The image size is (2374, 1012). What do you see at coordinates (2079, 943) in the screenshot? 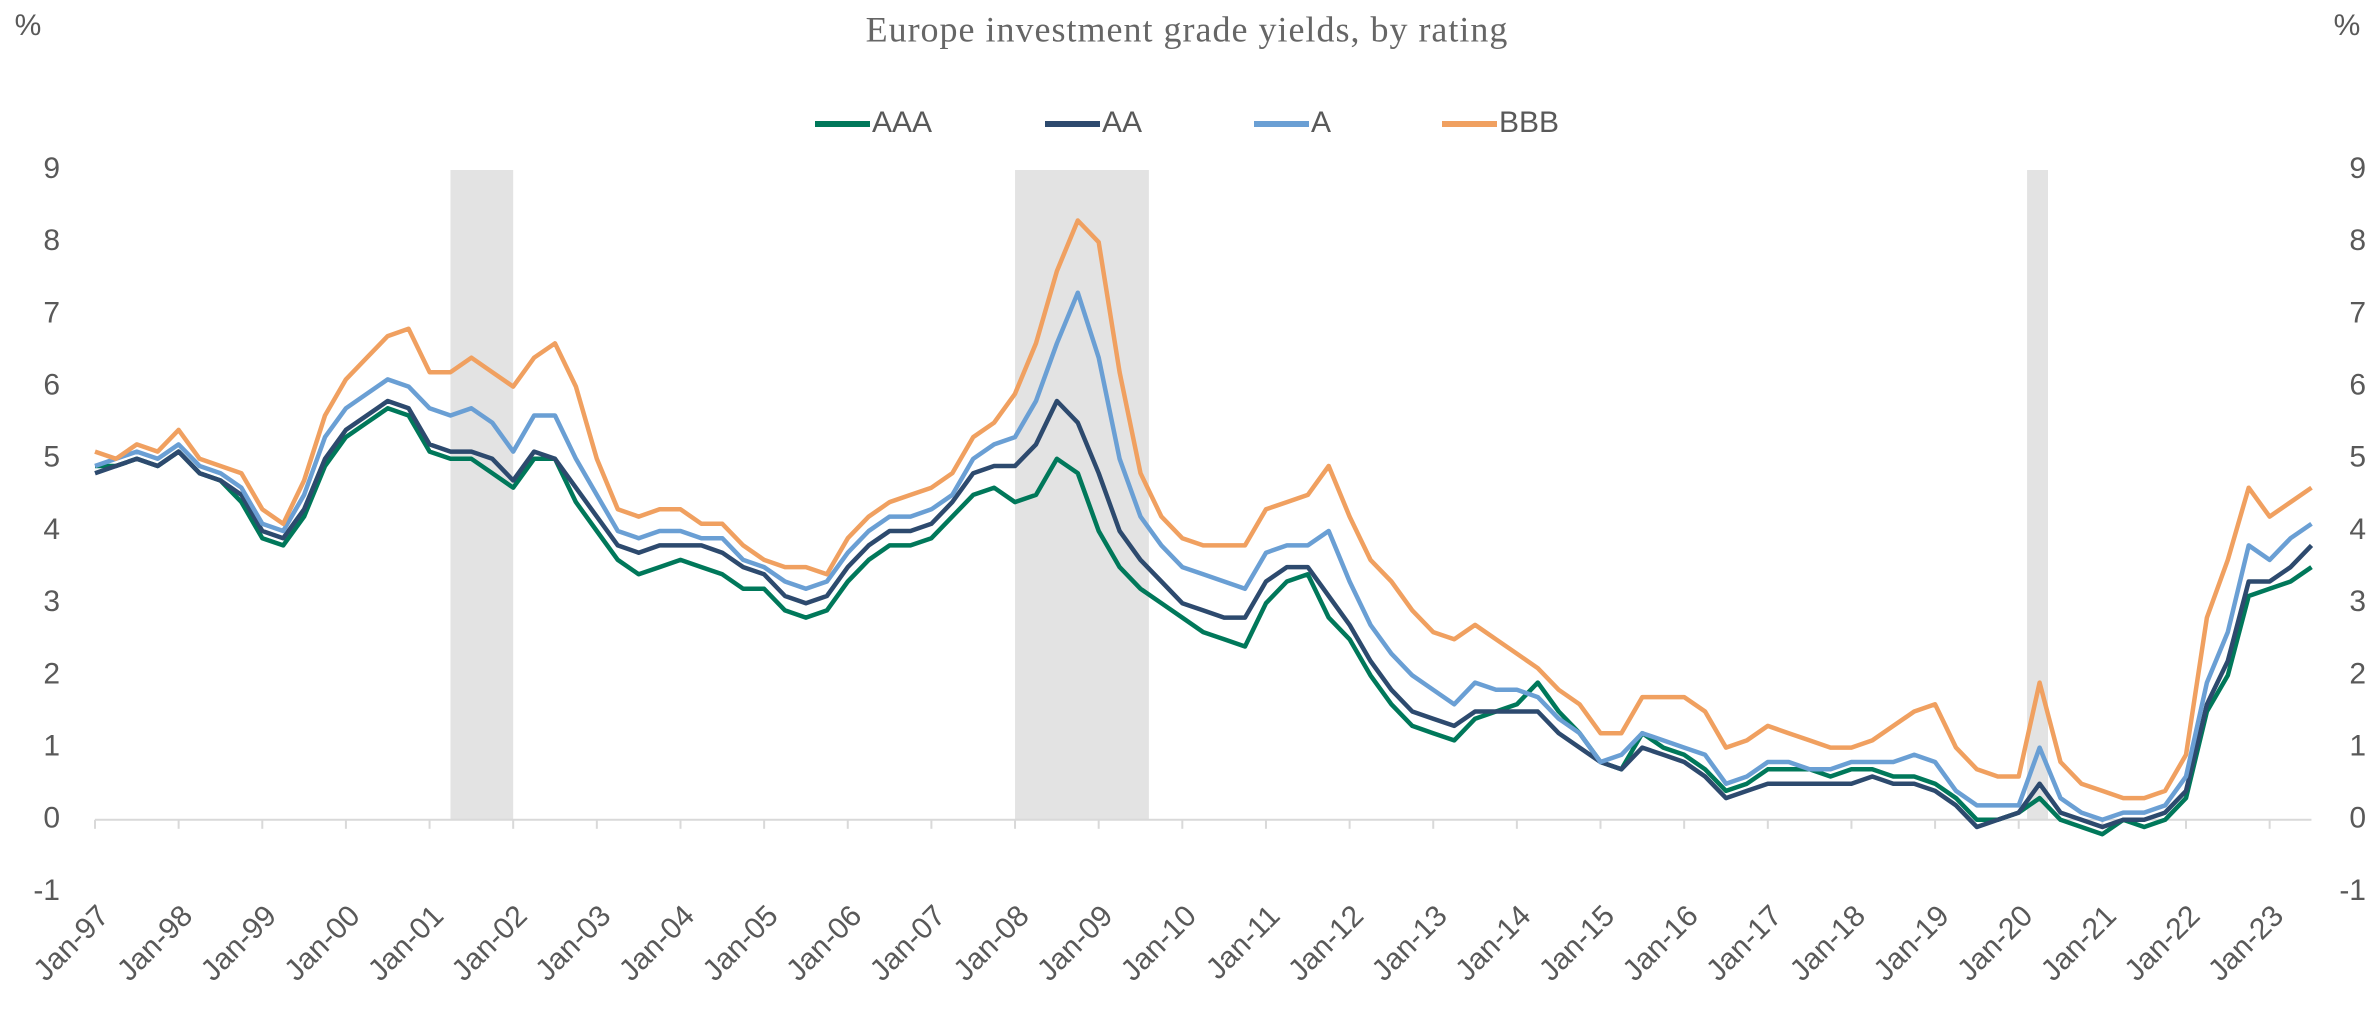
I see `x-tick-label: Jan-21` at bounding box center [2079, 943].